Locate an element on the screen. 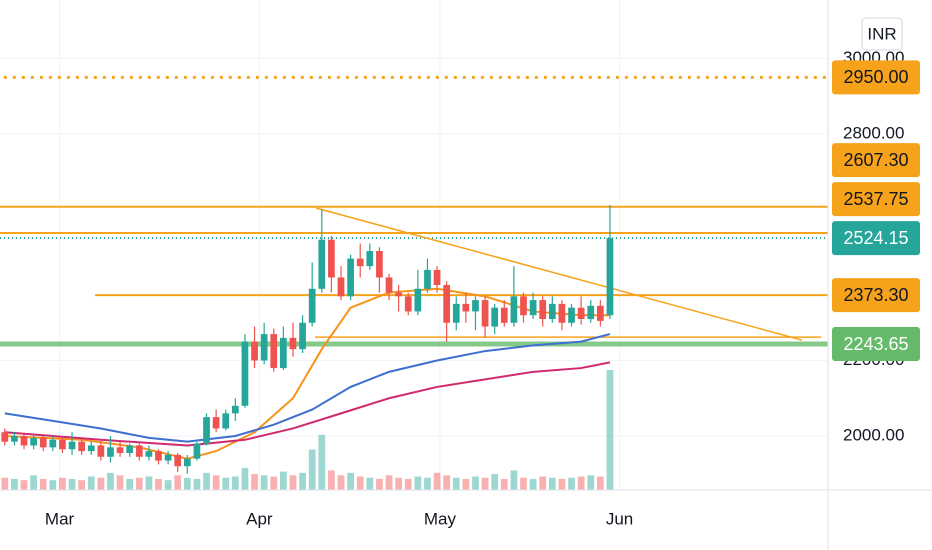  currency-badge: INR is located at coordinates (882, 34).